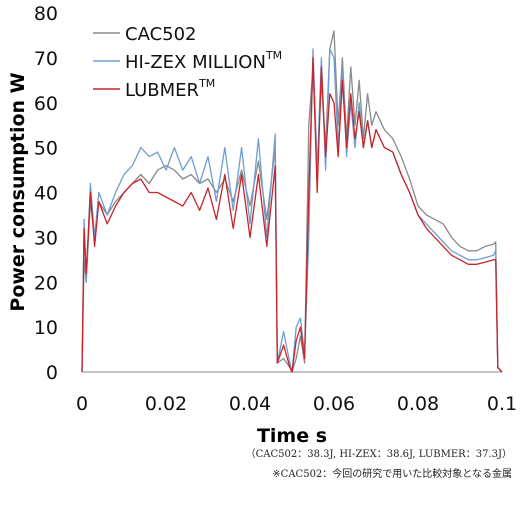 The width and height of the screenshot is (531, 515). What do you see at coordinates (46, 14) in the screenshot?
I see `y-tick-label: 80` at bounding box center [46, 14].